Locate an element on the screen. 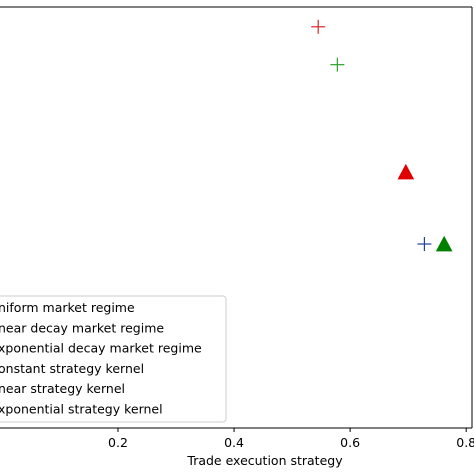 The image size is (474, 474). data-points is located at coordinates (382, 135).